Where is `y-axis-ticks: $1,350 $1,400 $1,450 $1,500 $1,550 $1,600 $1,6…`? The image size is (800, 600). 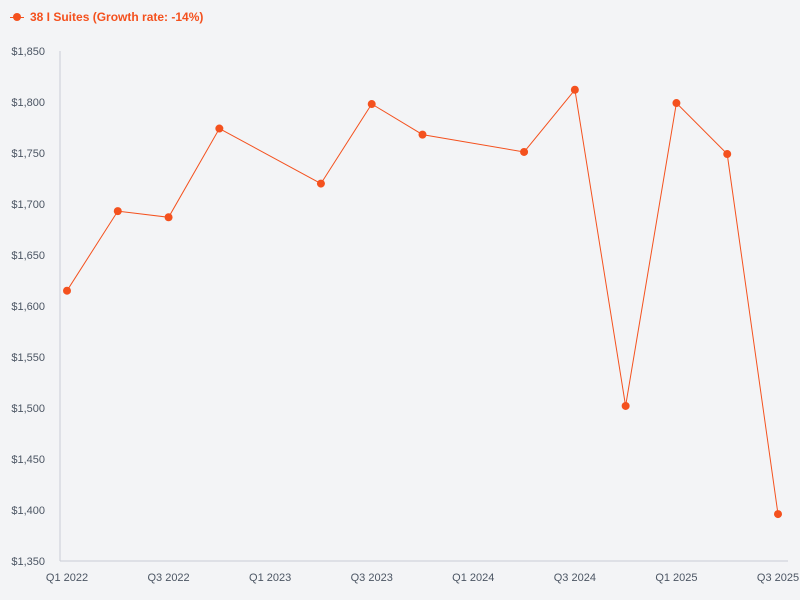 y-axis-ticks: $1,350 $1,400 $1,450 $1,500 $1,550 $1,600 $1,6… is located at coordinates (28, 307).